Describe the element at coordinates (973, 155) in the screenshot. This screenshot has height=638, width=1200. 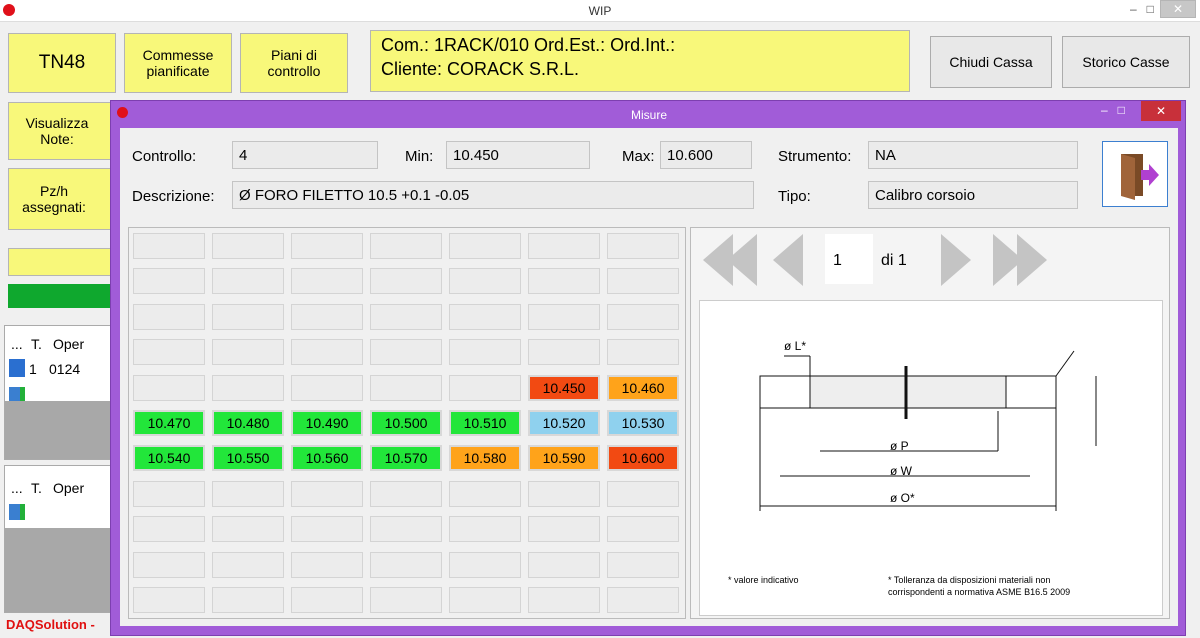
I see `field: NA` at that location.